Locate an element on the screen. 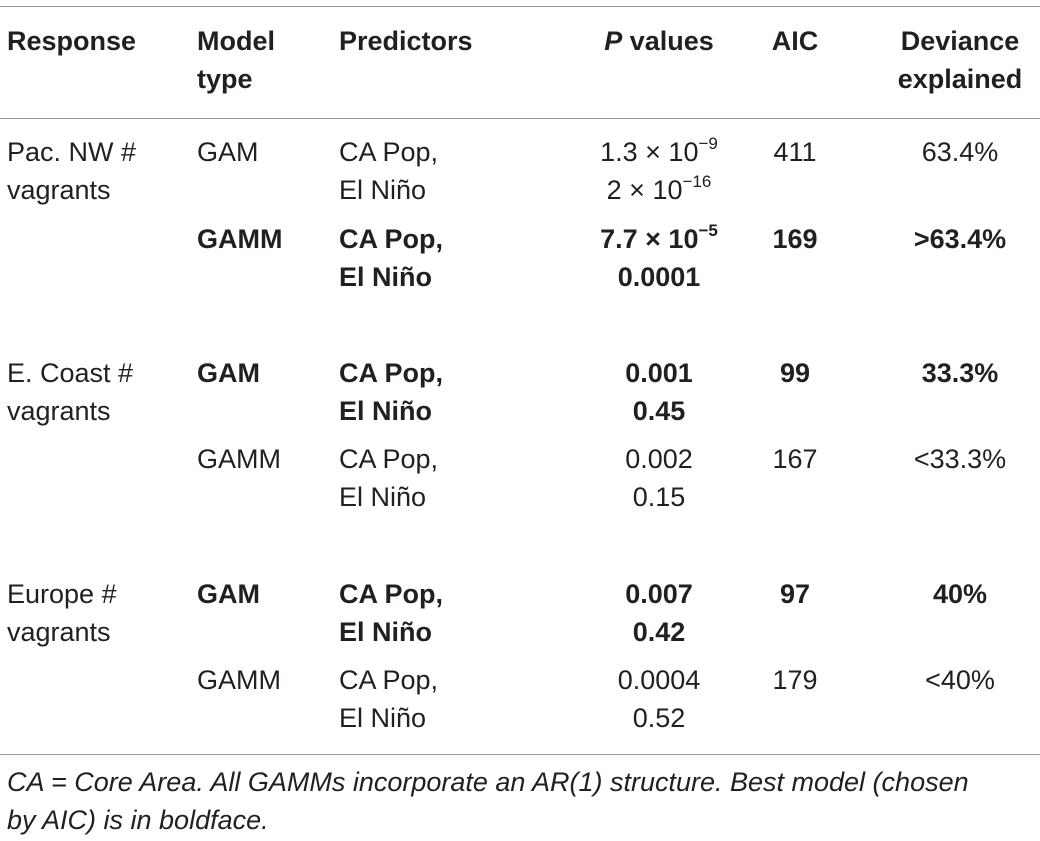  row3-p1: 0.001 is located at coordinates (659, 373).